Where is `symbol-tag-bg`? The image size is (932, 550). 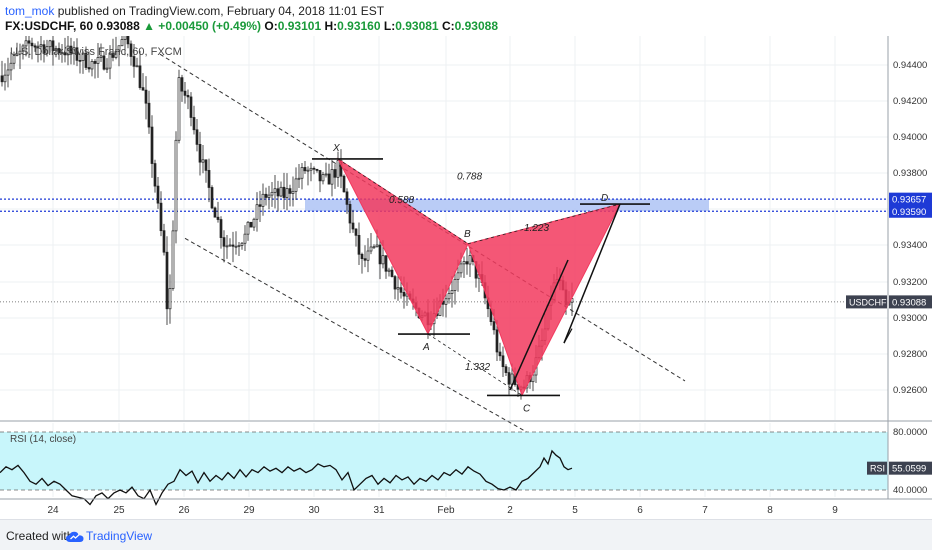 symbol-tag-bg is located at coordinates (866, 302).